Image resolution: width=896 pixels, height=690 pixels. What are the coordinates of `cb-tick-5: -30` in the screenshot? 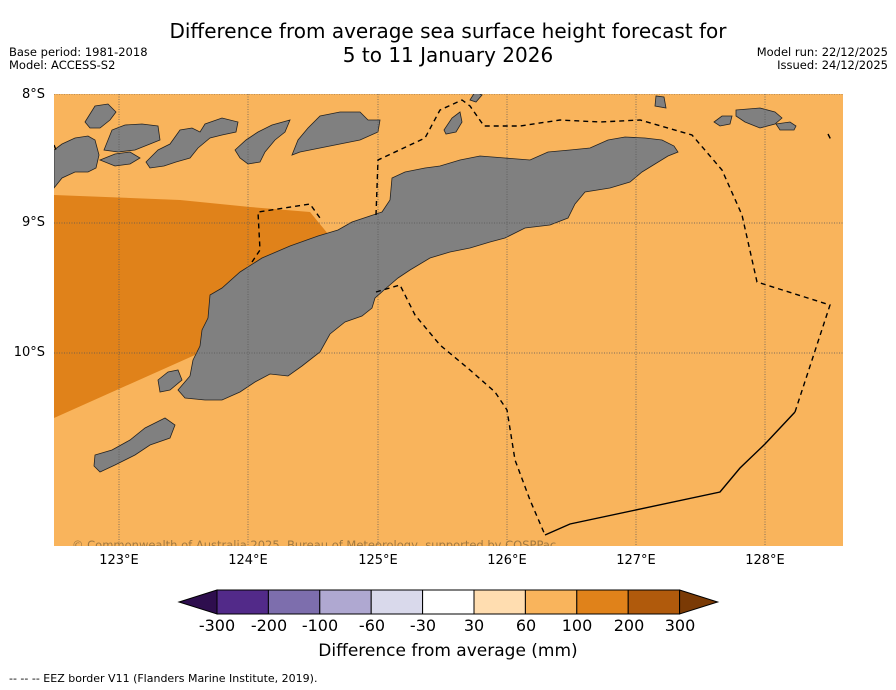 It's located at (423, 625).